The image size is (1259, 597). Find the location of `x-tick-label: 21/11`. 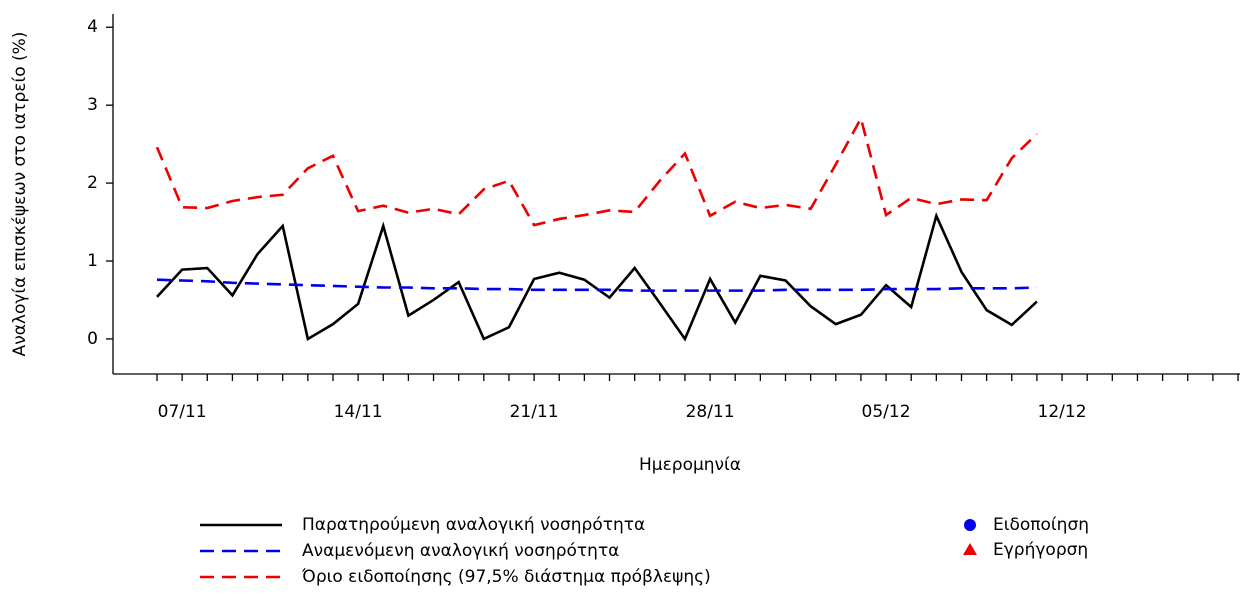

x-tick-label: 21/11 is located at coordinates (534, 412).